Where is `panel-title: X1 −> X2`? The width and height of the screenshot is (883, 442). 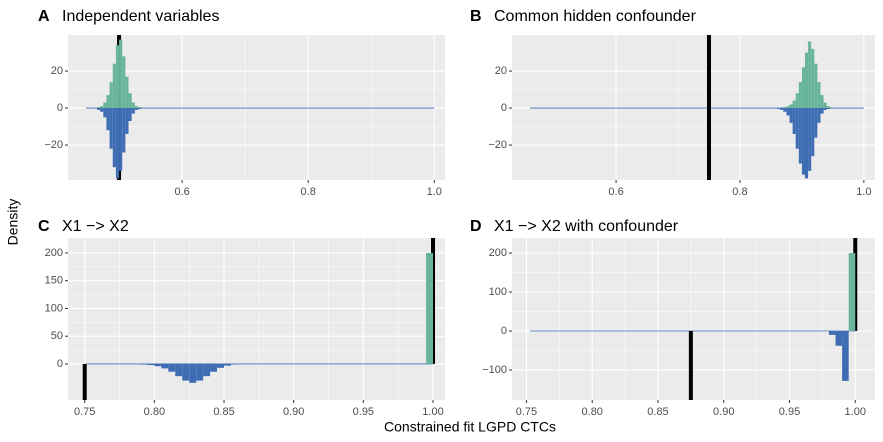 panel-title: X1 −> X2 is located at coordinates (95, 226).